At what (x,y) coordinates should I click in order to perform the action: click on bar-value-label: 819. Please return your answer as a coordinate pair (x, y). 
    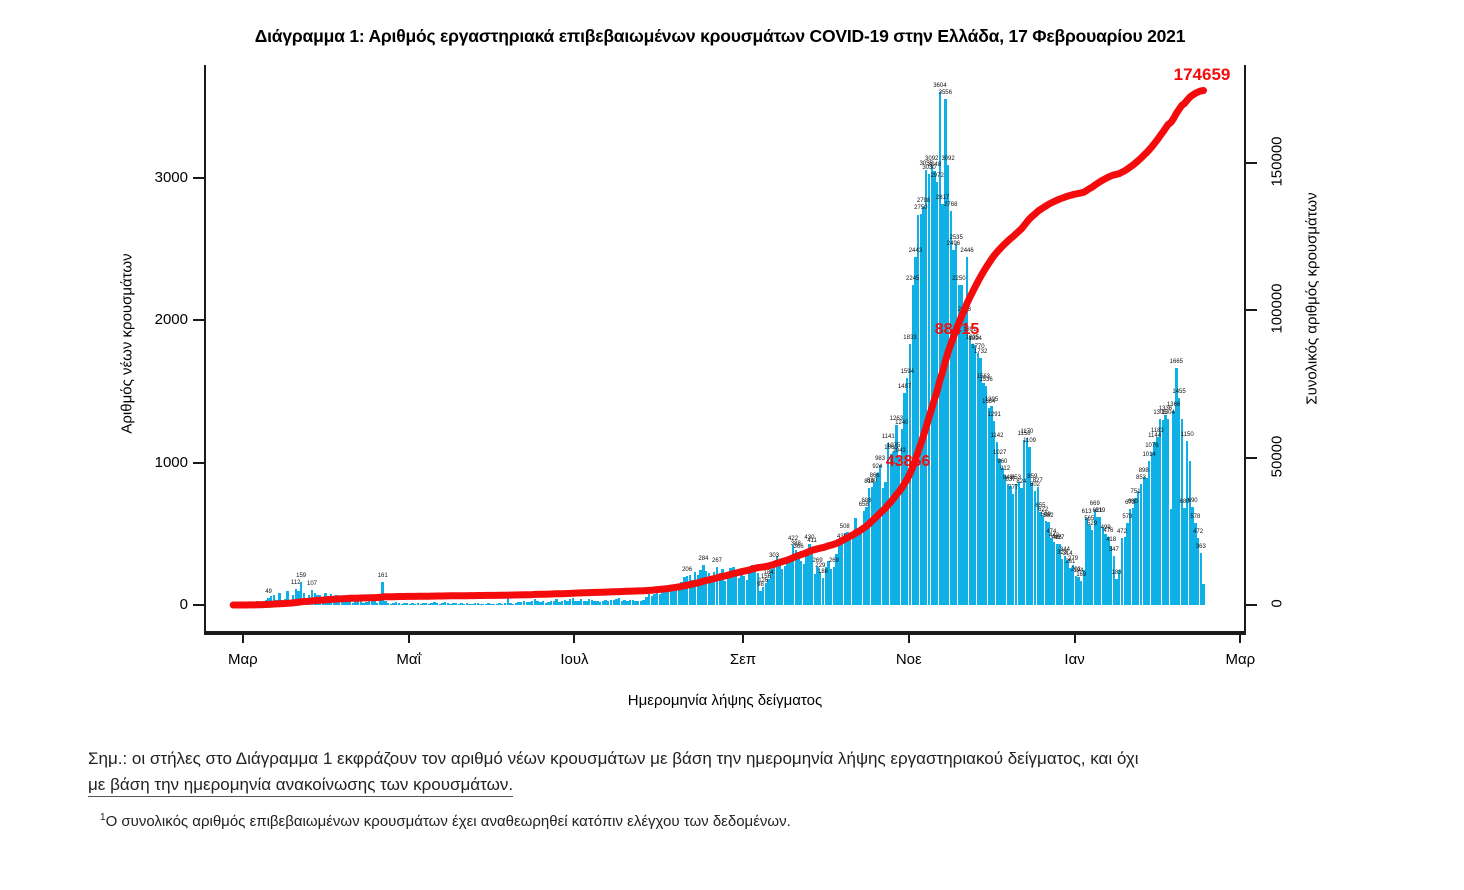
    Looking at the image, I should click on (869, 482).